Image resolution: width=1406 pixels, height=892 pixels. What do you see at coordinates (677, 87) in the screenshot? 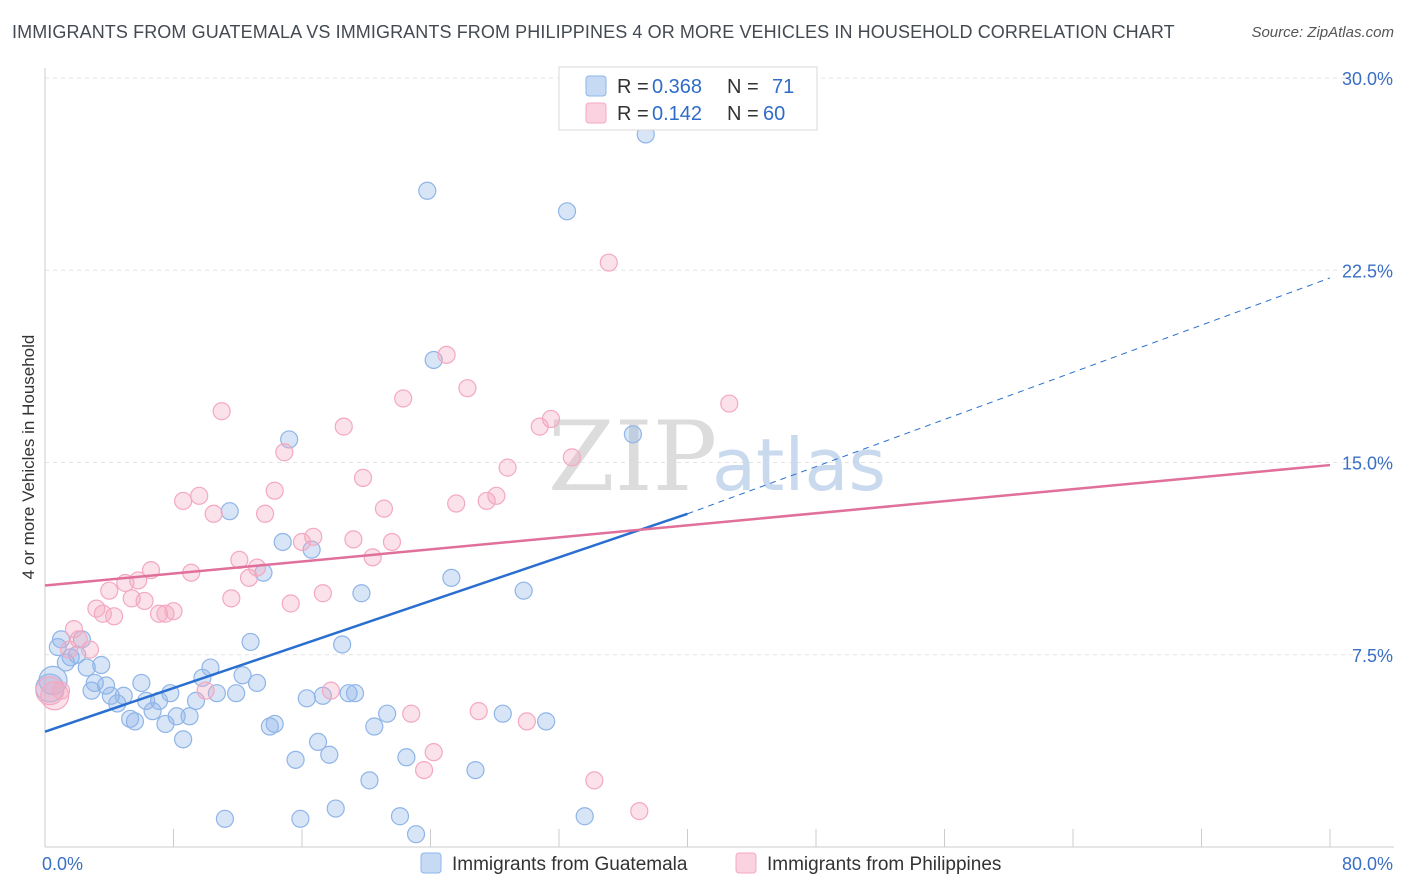
I see `legend-r-value-guatemala: 0.368` at bounding box center [677, 87].